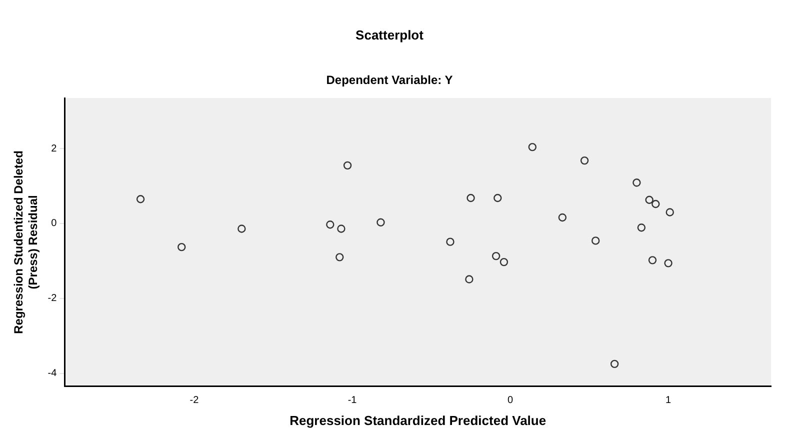 The image size is (789, 441). What do you see at coordinates (389, 80) in the screenshot?
I see `chart-subtitle: Dependent Variable: Y` at bounding box center [389, 80].